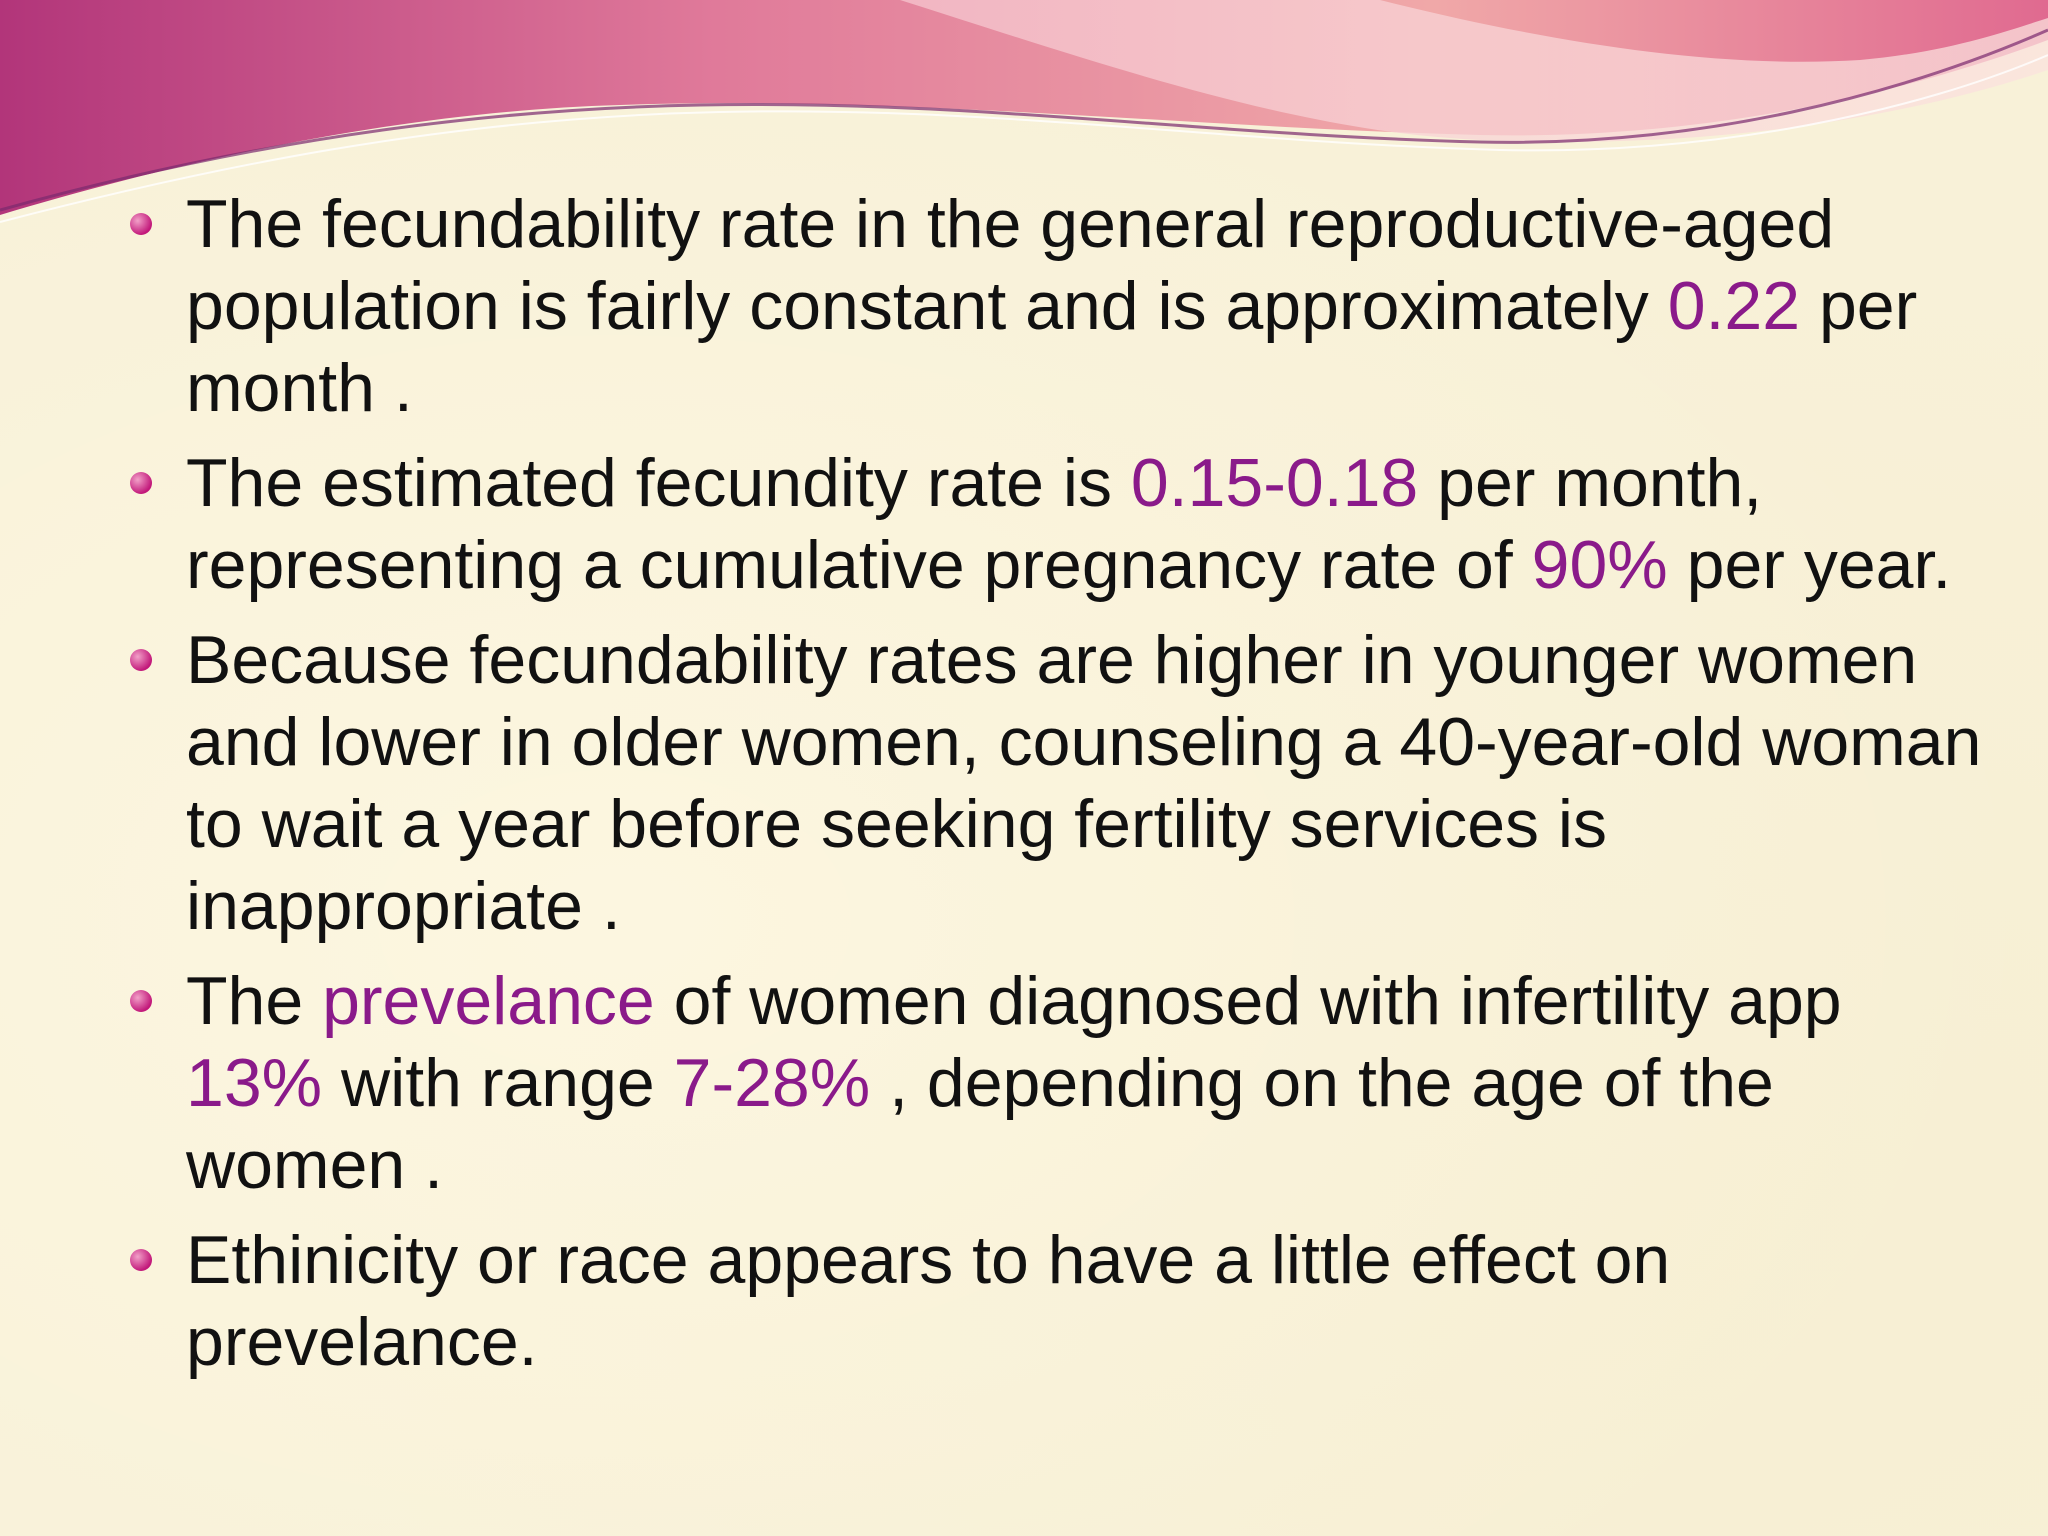 Image resolution: width=2048 pixels, height=1536 pixels. I want to click on highlight-term: prevelance, so click(488, 1001).